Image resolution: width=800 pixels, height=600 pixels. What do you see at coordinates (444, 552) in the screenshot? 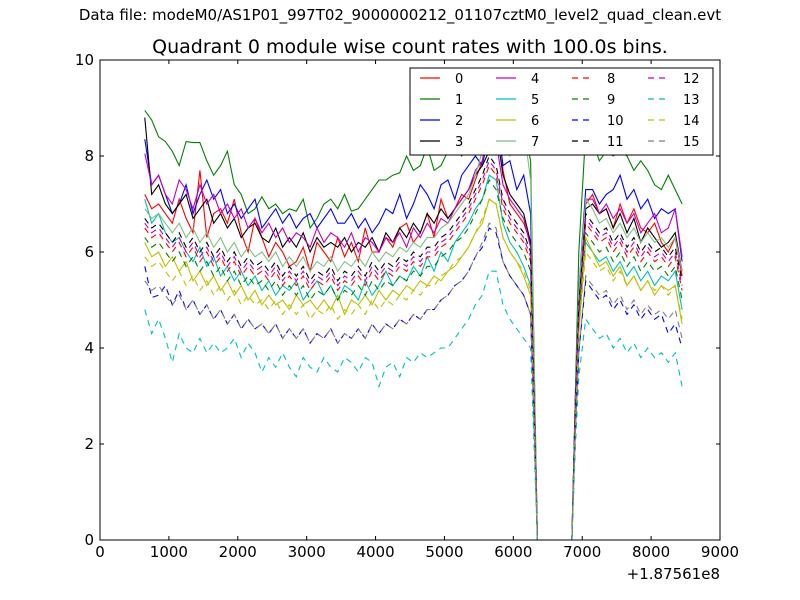
I see `x-tick-label: 5000` at bounding box center [444, 552].